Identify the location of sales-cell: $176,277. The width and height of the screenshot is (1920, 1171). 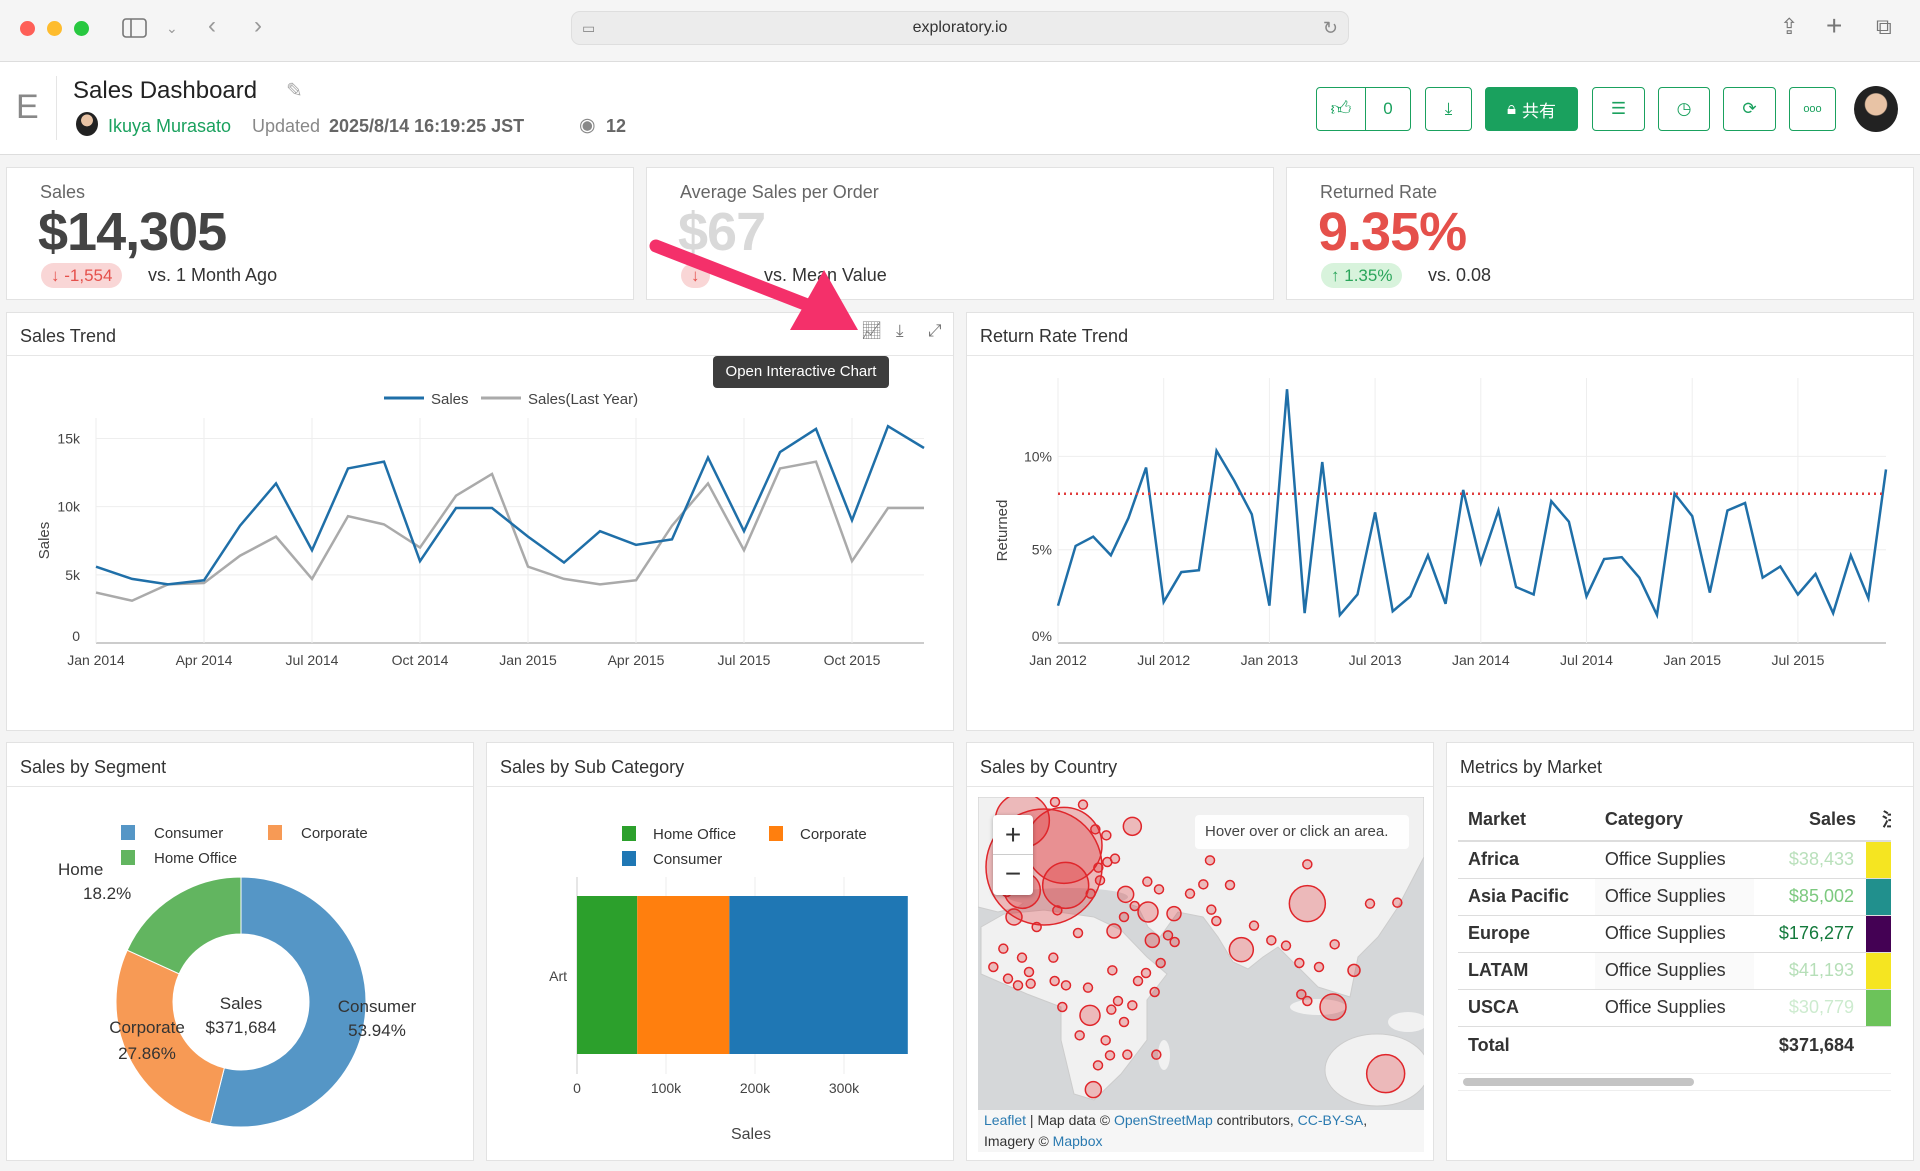
(1816, 933).